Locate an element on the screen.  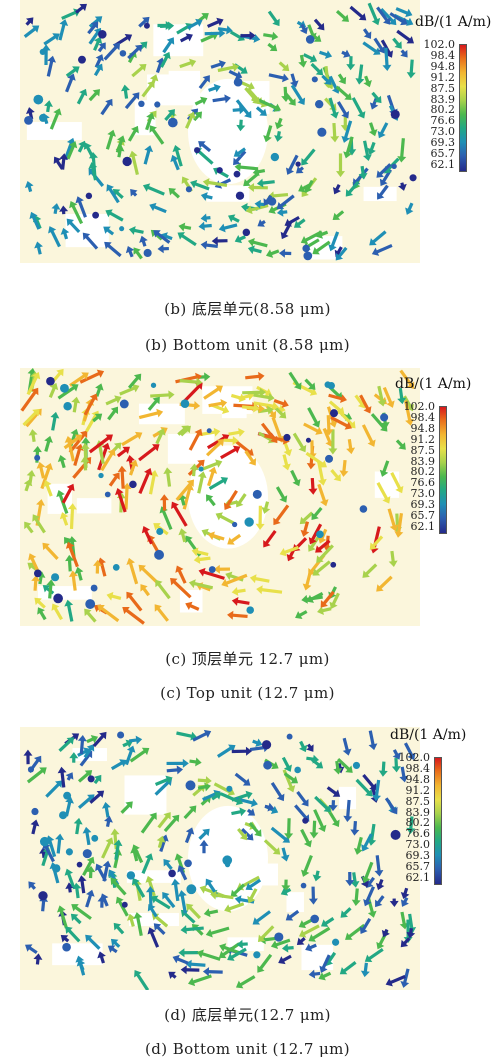
structure-gap is located at coordinates (191, 601).